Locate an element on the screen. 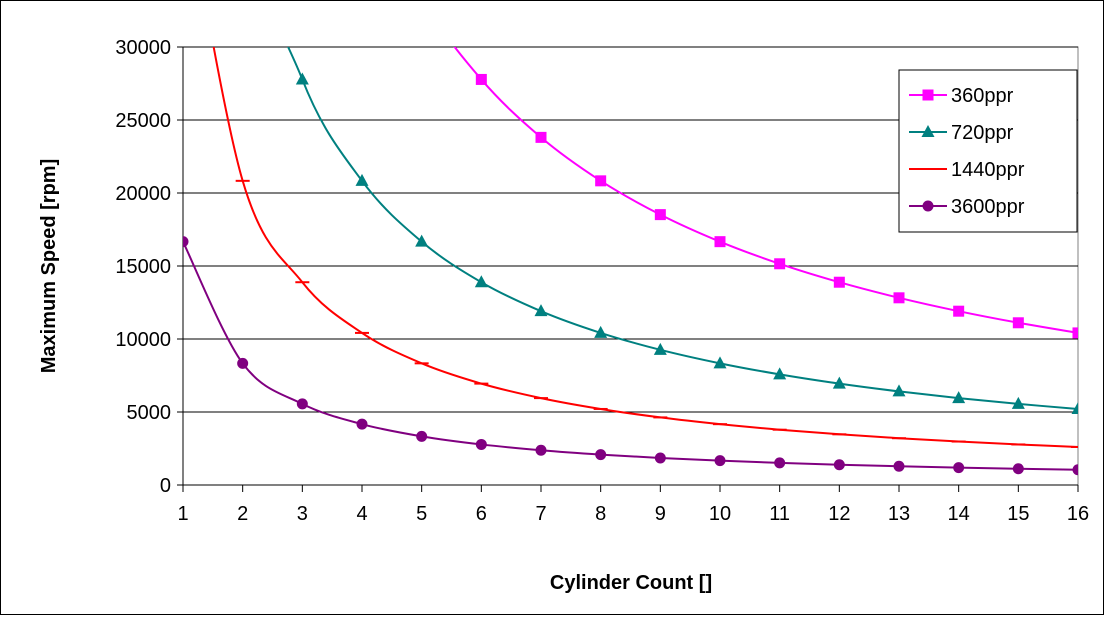  y-tick-label: 15000 is located at coordinates (143, 267).